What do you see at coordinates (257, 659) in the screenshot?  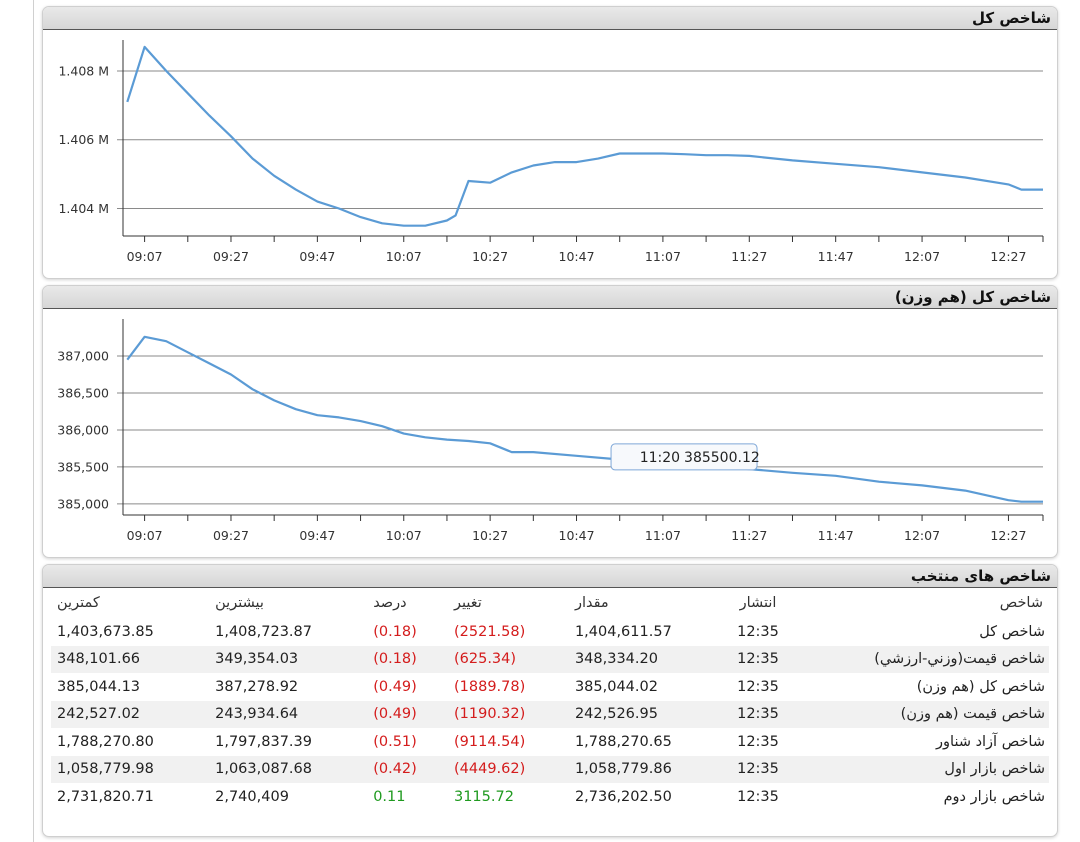 I see `high-cell: 349,354.03` at bounding box center [257, 659].